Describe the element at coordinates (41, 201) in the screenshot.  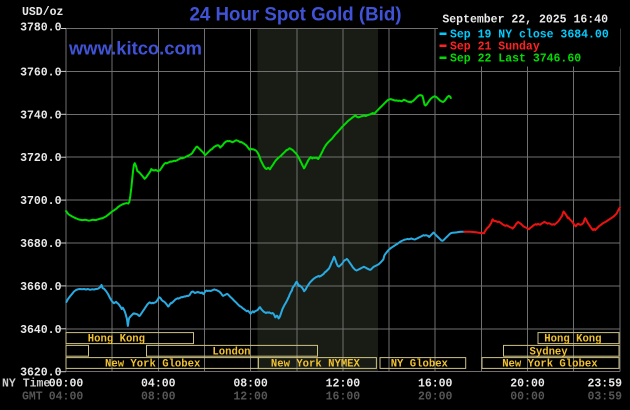
I see `svg-text: 3700.0` at that location.